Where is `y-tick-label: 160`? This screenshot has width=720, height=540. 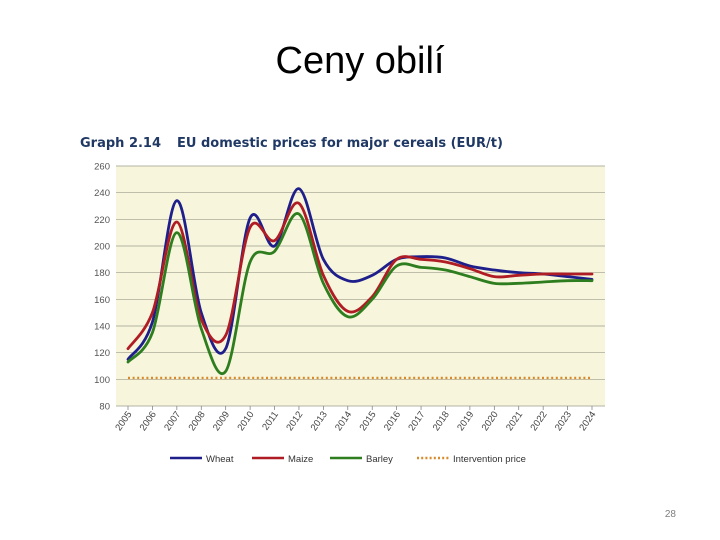 y-tick-label: 160 is located at coordinates (102, 300).